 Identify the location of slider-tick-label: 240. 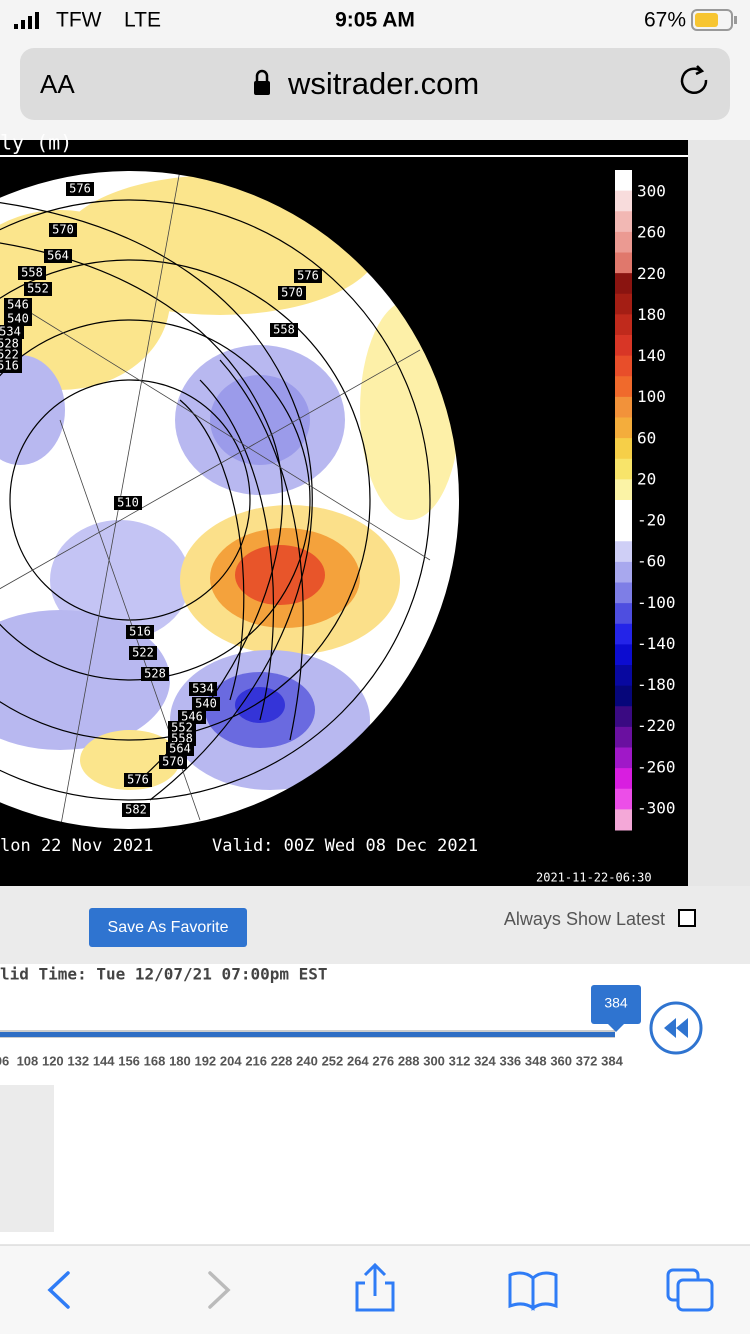
(307, 1060).